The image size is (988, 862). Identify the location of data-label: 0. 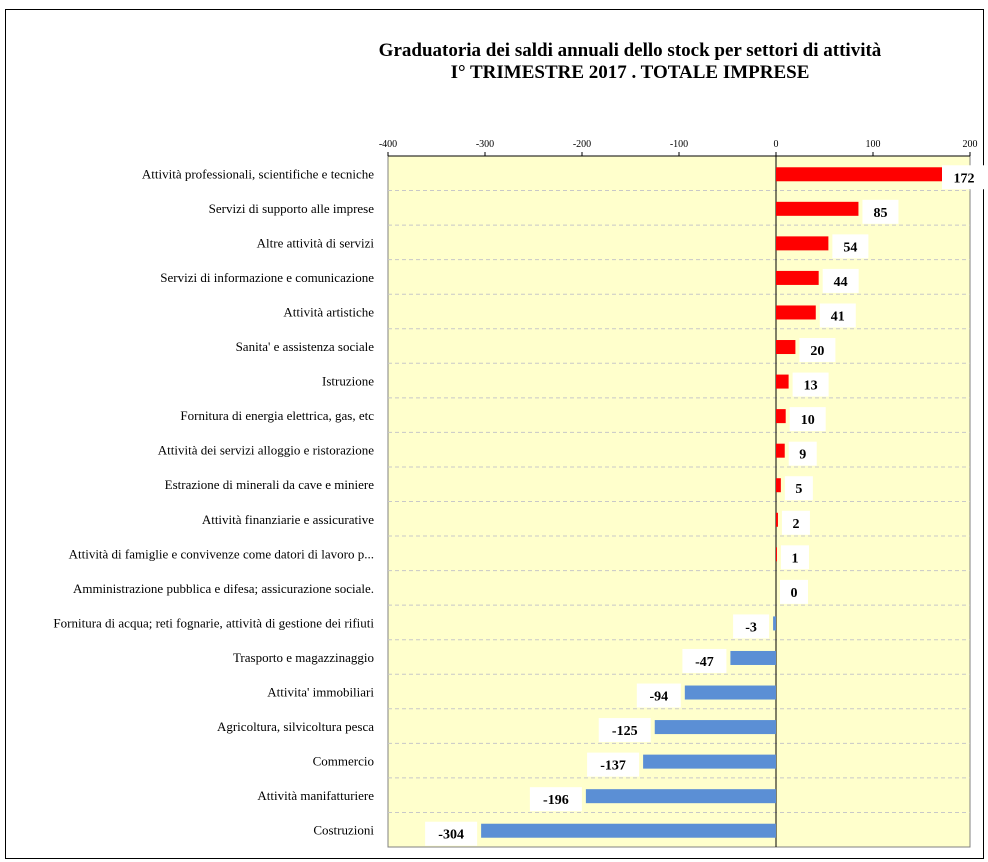
(794, 593).